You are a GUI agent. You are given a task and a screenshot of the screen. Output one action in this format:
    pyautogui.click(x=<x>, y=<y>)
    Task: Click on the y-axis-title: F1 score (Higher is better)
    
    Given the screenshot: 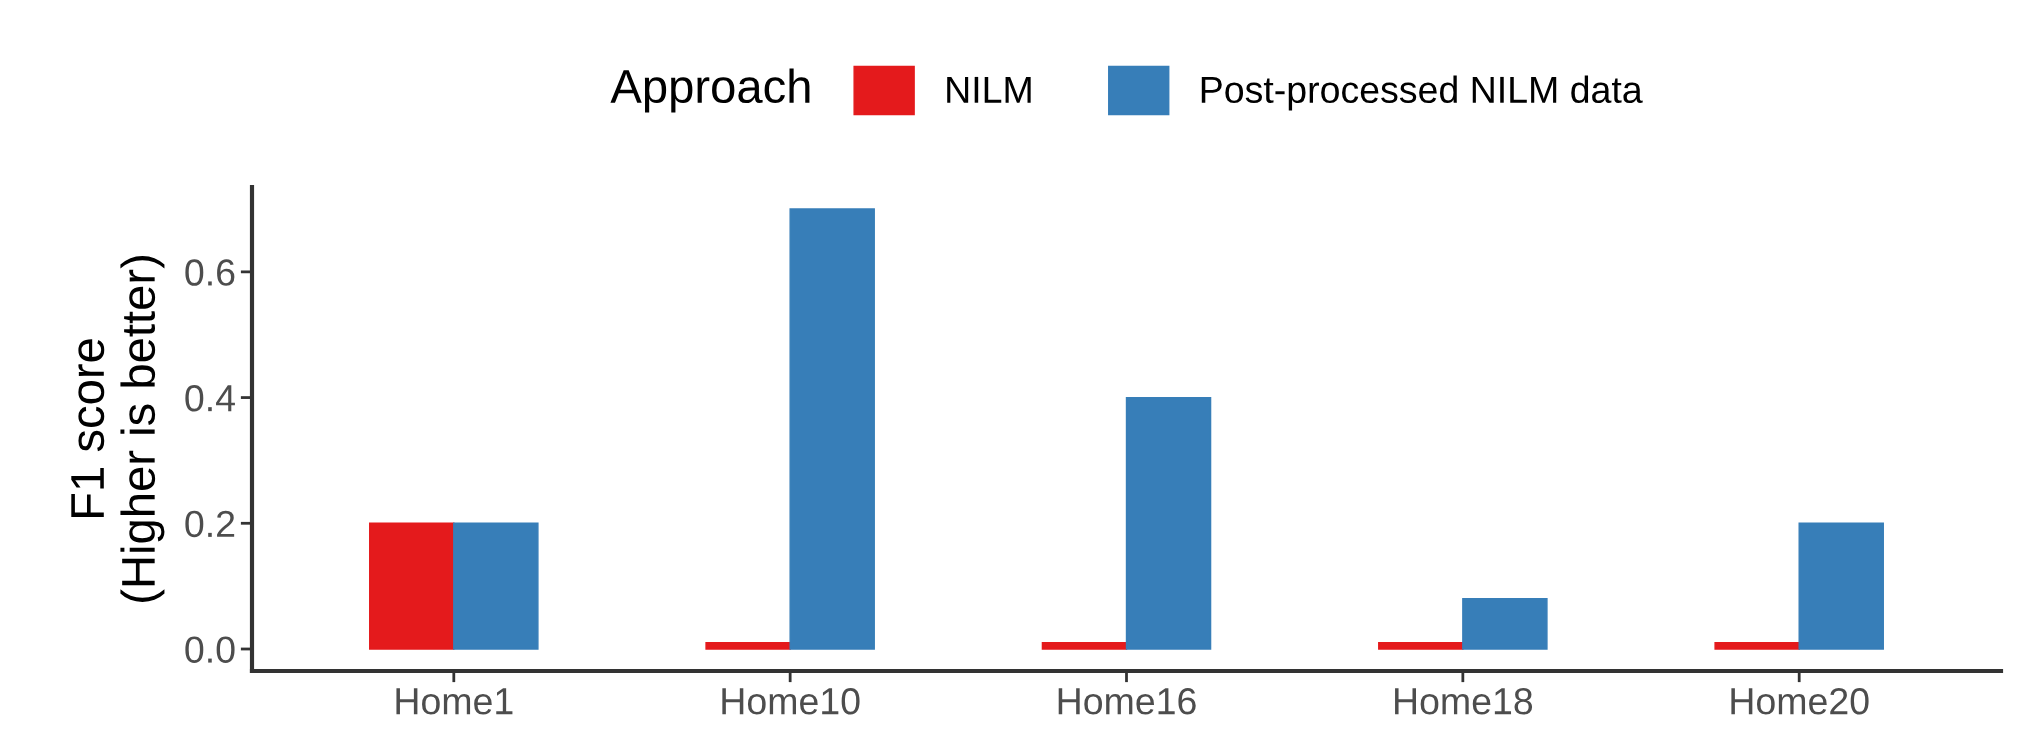 What is the action you would take?
    pyautogui.click(x=118, y=429)
    